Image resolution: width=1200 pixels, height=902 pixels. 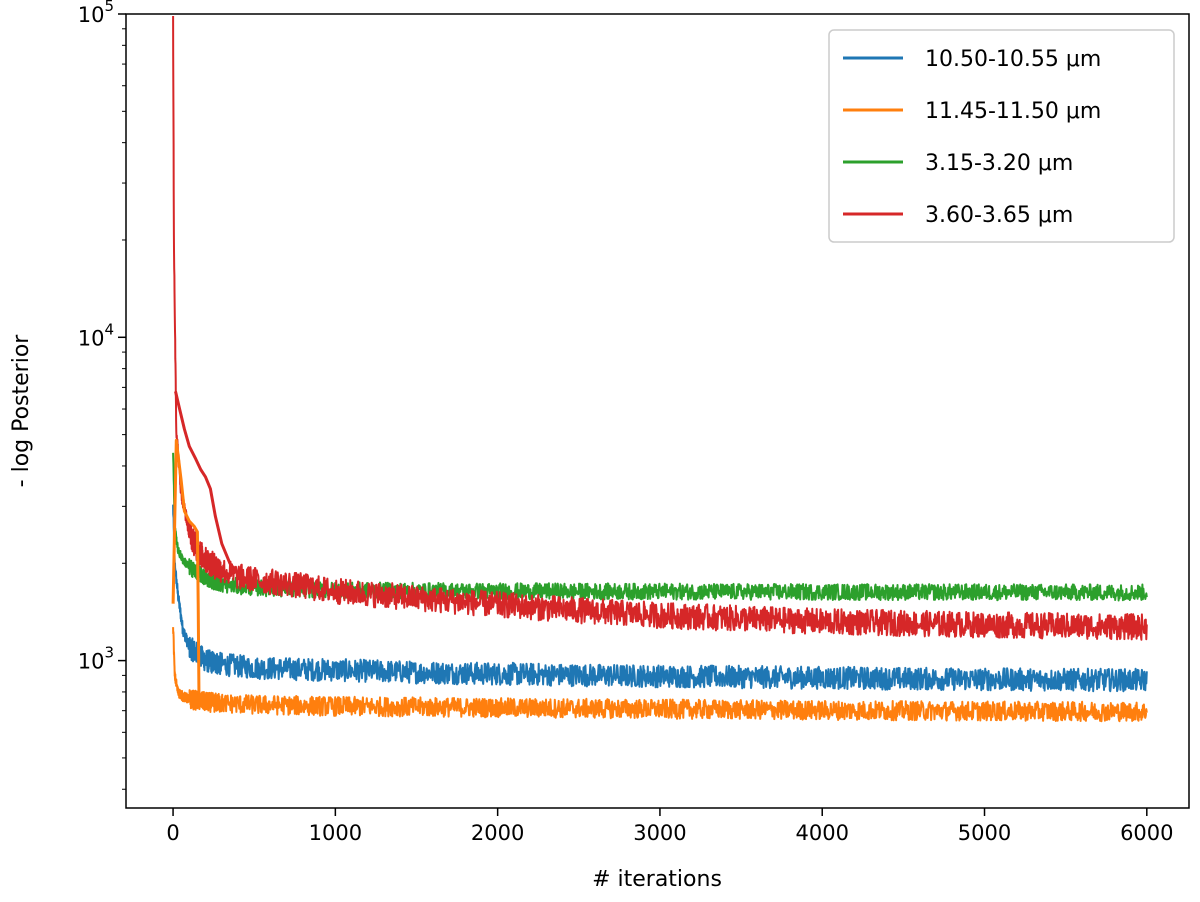 What do you see at coordinates (984, 833) in the screenshot?
I see `x-tick-label: 5000` at bounding box center [984, 833].